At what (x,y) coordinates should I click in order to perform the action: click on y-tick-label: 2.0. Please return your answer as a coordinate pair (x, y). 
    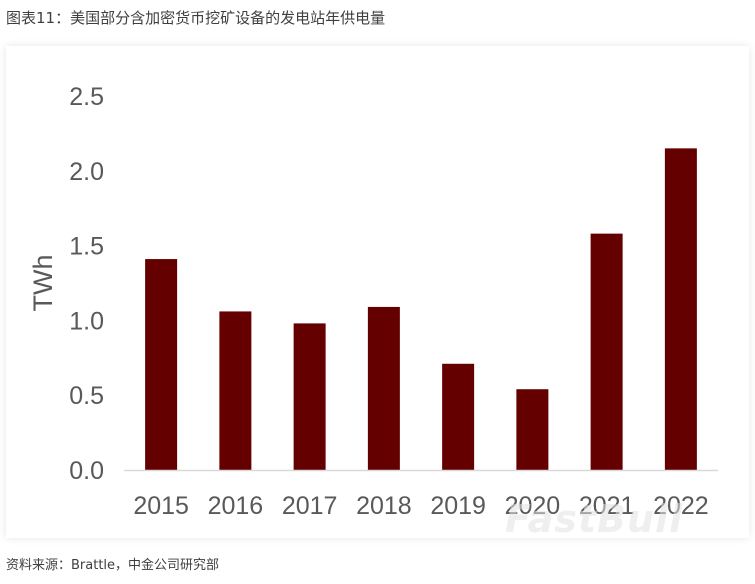
    Looking at the image, I should click on (86, 172).